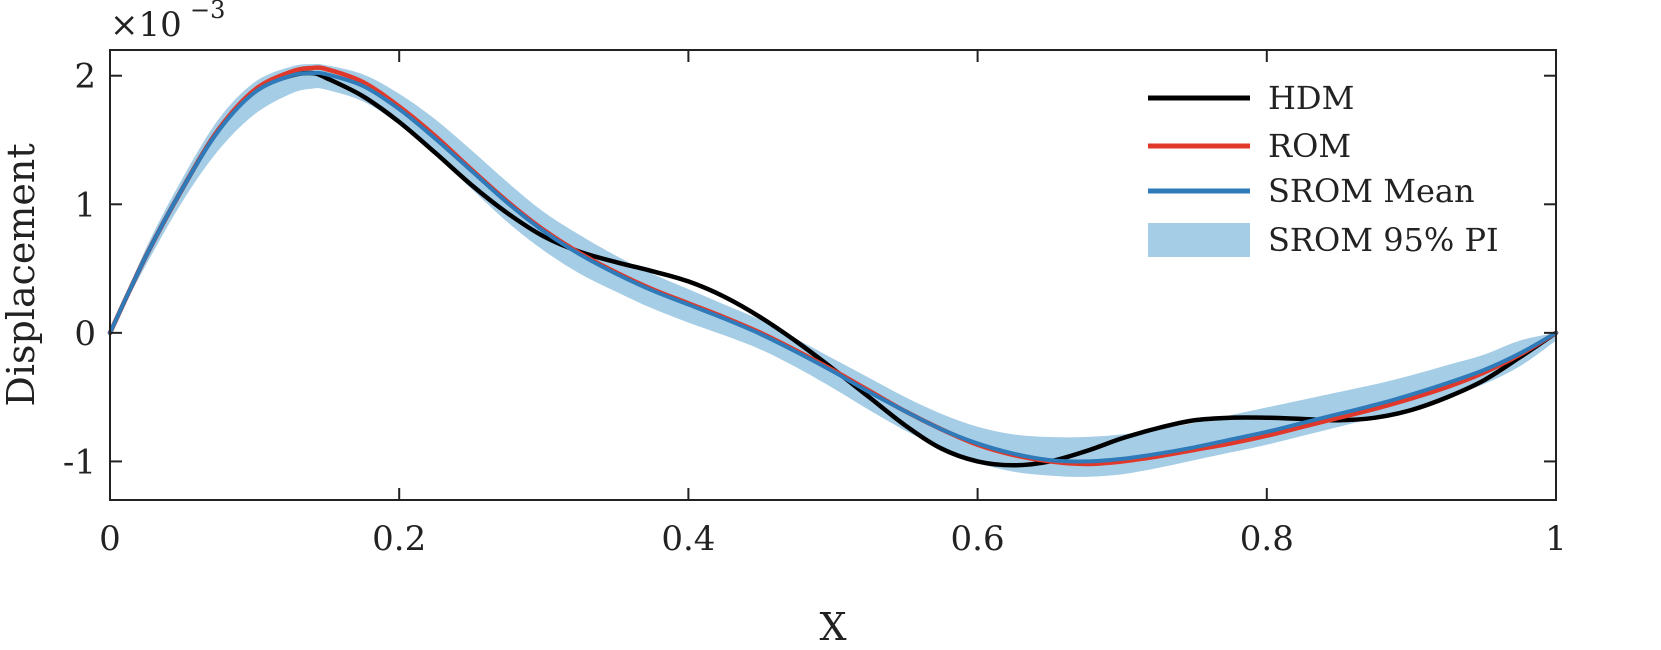 The height and width of the screenshot is (650, 1661). Describe the element at coordinates (1556, 539) in the screenshot. I see `x-tick-label: 1` at that location.